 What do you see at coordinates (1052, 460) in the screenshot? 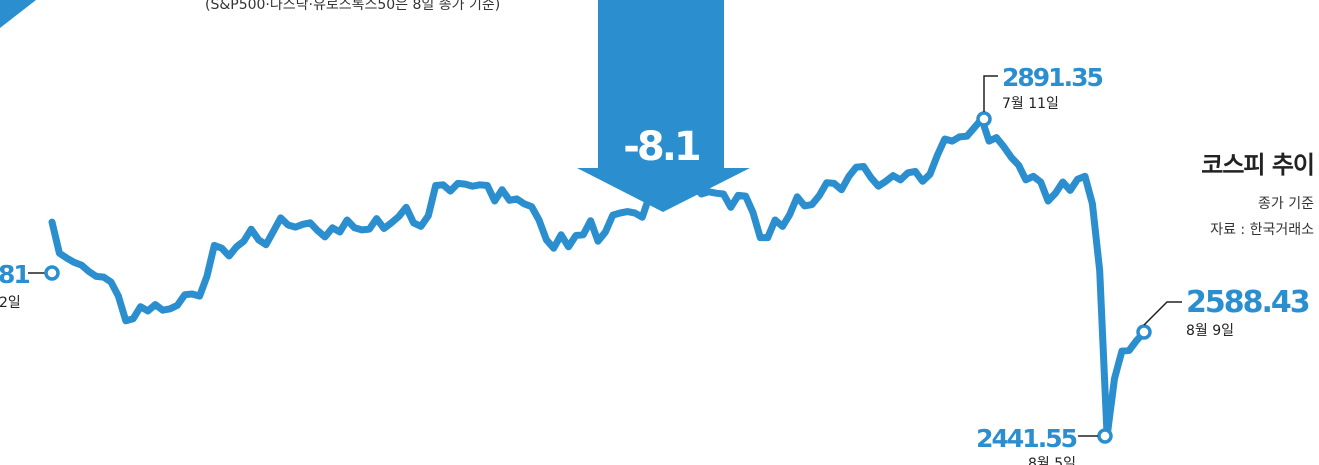
I see `low-date: 8월 5일` at bounding box center [1052, 460].